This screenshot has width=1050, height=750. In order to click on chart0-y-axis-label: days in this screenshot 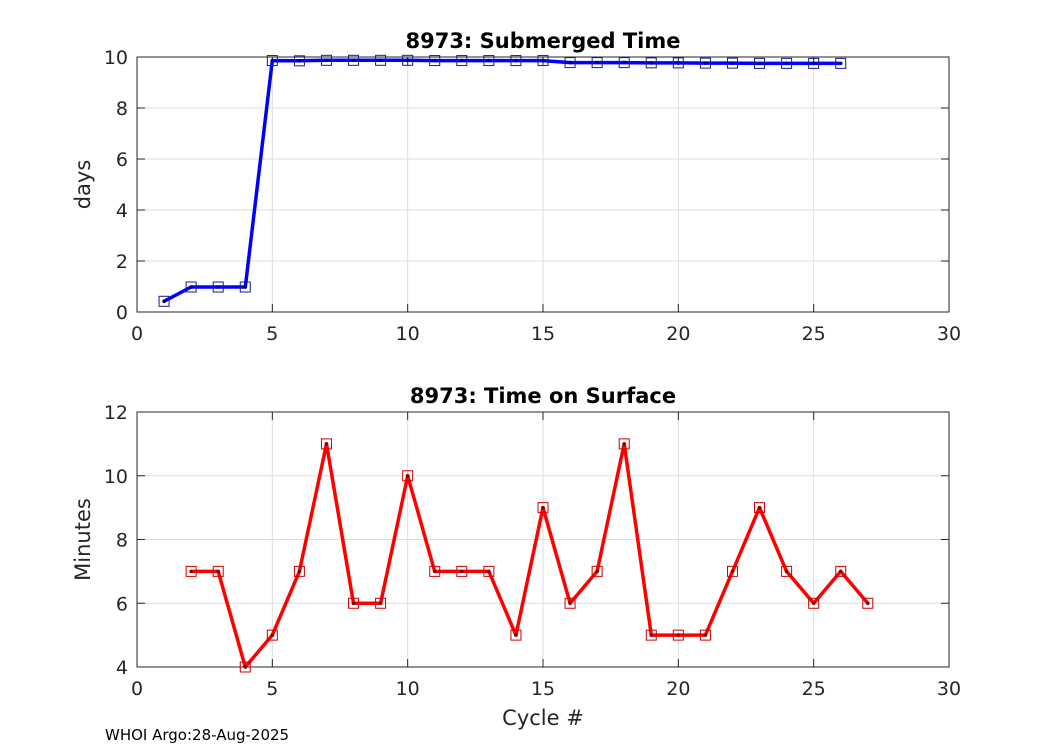, I will do `click(83, 185)`.